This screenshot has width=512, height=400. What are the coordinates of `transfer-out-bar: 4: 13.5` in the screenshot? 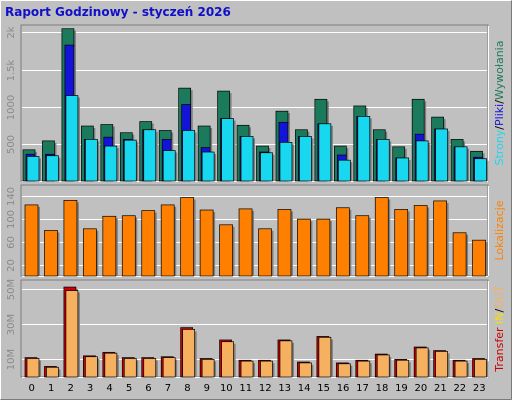 It's located at (111, 365).